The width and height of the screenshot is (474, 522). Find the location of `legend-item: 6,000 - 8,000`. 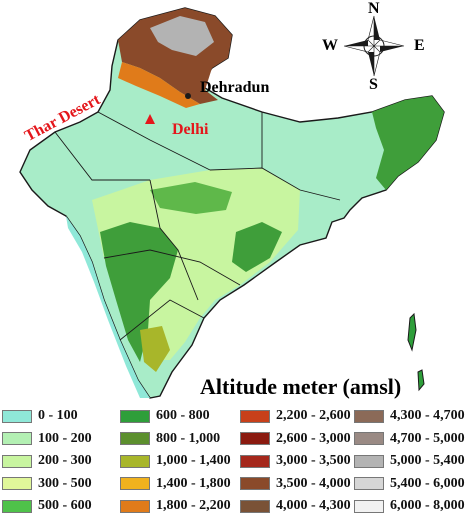

legend-item: 6,000 - 8,000 is located at coordinates (409, 506).